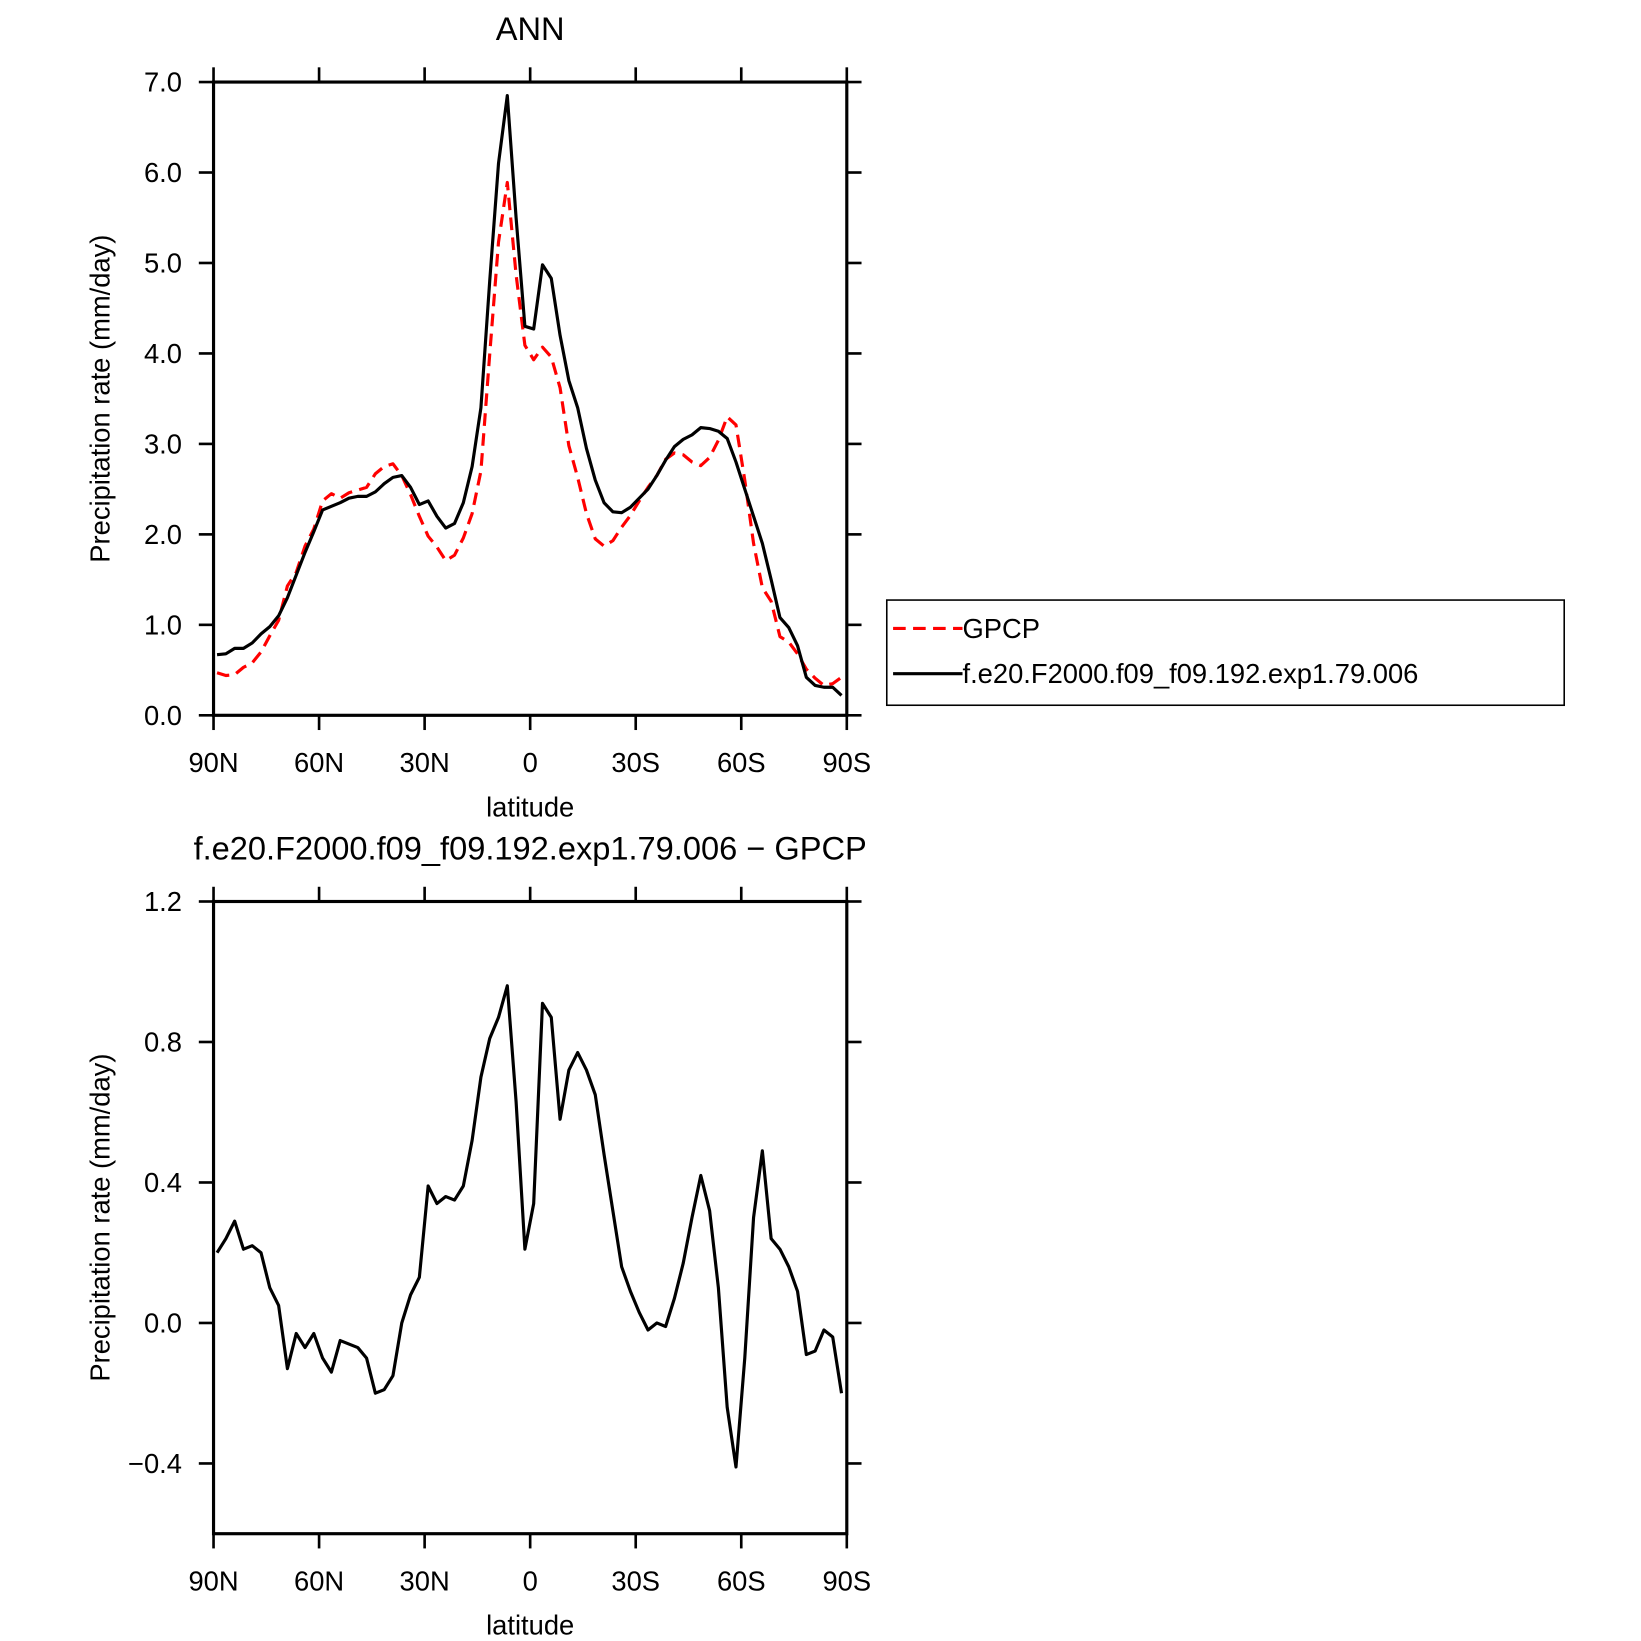 This screenshot has height=1641, width=1641. I want to click on y-tick-label: 3.0, so click(163, 443).